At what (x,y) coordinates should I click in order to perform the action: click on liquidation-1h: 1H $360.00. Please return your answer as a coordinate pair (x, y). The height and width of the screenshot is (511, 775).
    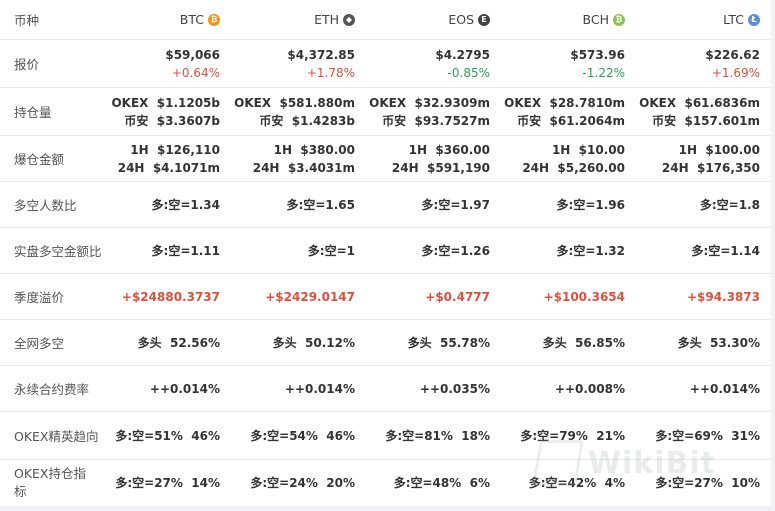
    Looking at the image, I should click on (449, 149).